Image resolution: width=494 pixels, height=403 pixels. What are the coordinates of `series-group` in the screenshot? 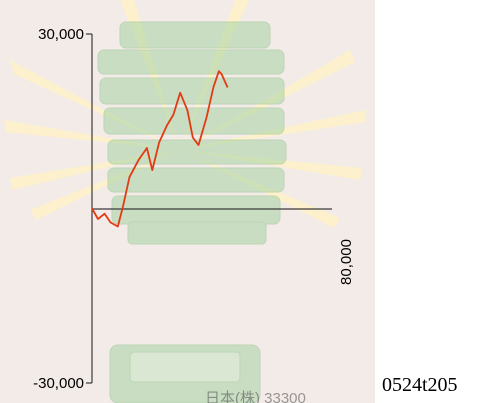 It's located at (160, 149).